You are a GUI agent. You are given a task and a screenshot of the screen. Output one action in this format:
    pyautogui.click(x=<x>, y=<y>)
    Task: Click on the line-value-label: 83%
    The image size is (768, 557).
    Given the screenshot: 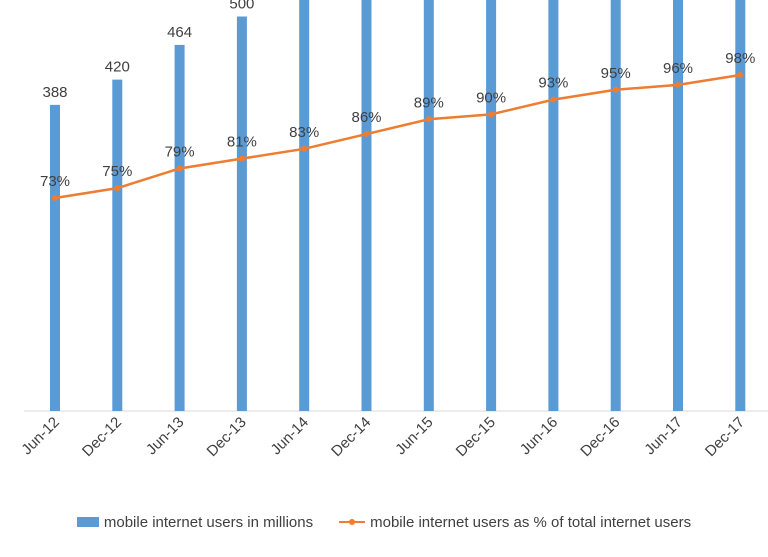 What is the action you would take?
    pyautogui.click(x=304, y=132)
    